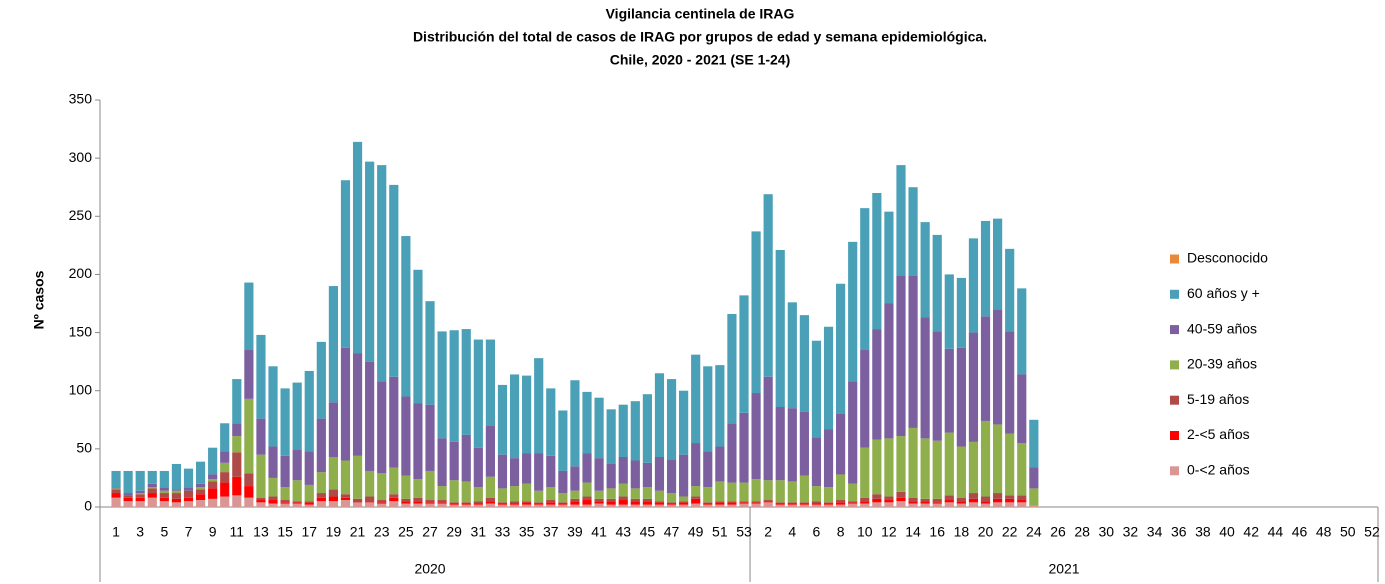 The width and height of the screenshot is (1385, 584). What do you see at coordinates (913, 532) in the screenshot?
I see `x-tick-label: 14` at bounding box center [913, 532].